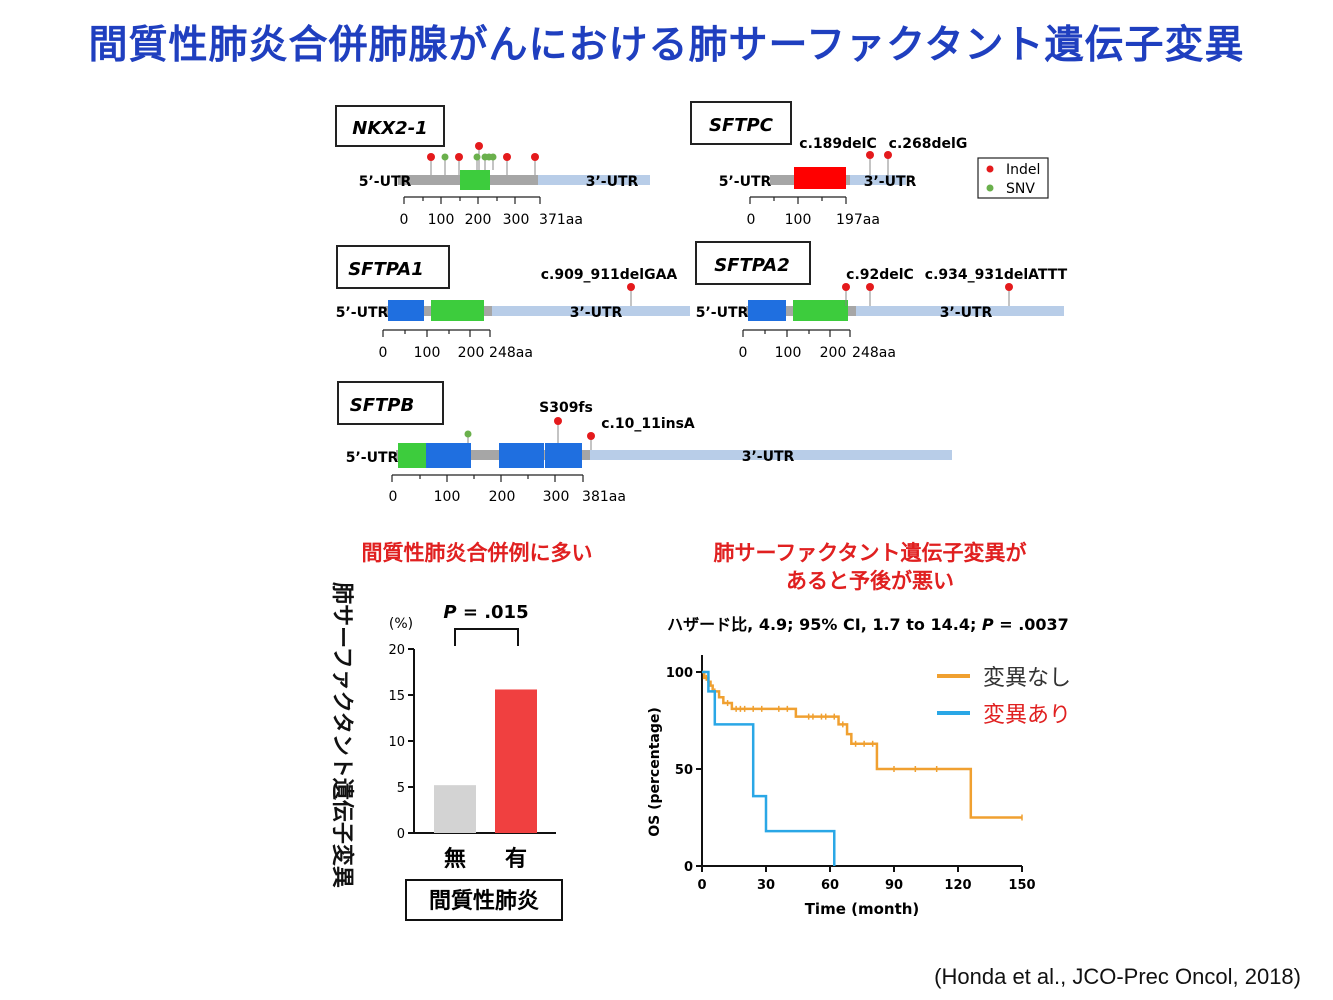  Describe the element at coordinates (389, 128) in the screenshot. I see `nkx21-name: NKX2-1` at that location.